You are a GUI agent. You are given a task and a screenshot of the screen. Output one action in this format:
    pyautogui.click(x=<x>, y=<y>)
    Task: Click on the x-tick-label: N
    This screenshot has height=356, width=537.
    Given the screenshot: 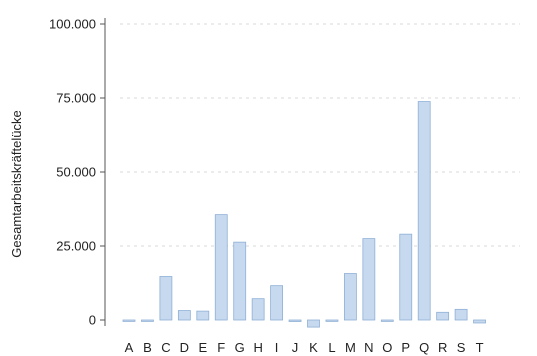 What is the action you would take?
    pyautogui.click(x=368, y=347)
    